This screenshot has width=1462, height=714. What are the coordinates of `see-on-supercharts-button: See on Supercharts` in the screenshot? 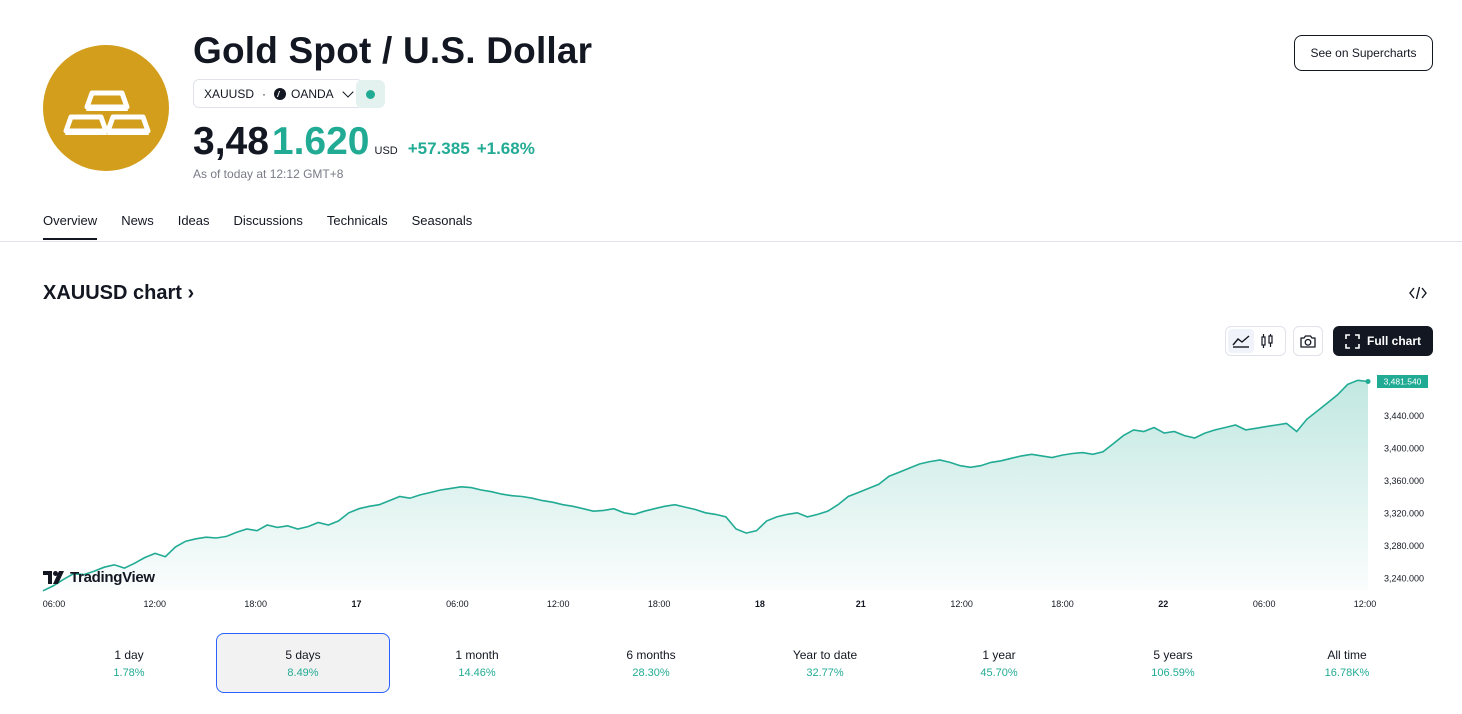 It's located at (1363, 53).